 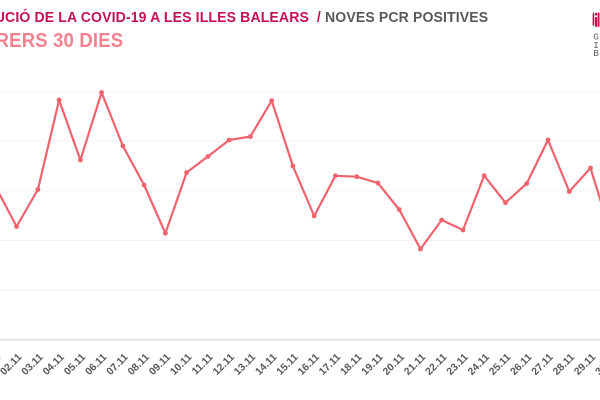 What do you see at coordinates (479, 365) in the screenshot?
I see `svg-text: 24.11` at bounding box center [479, 365].